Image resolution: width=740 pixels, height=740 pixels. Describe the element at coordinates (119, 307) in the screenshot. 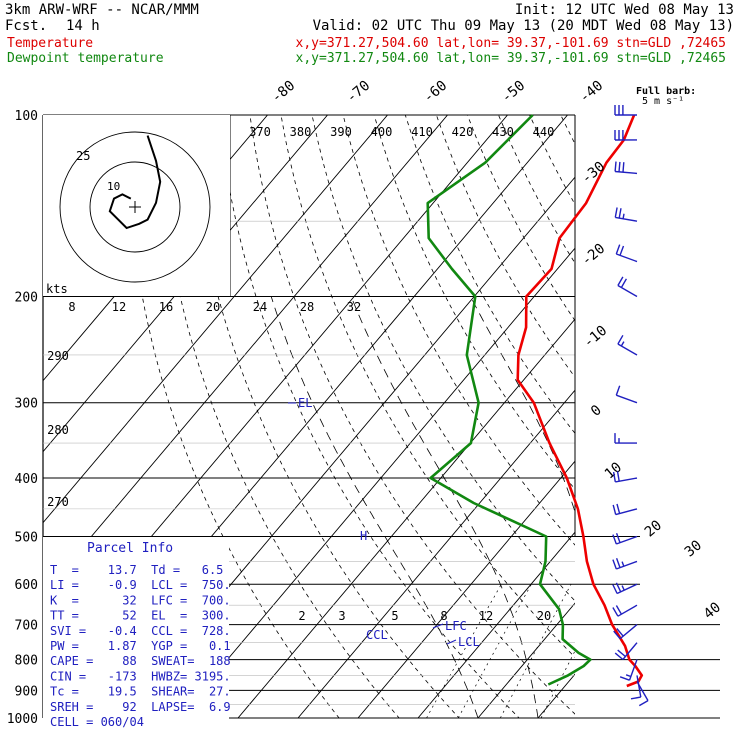

I see `speed-axis-label: 12` at that location.